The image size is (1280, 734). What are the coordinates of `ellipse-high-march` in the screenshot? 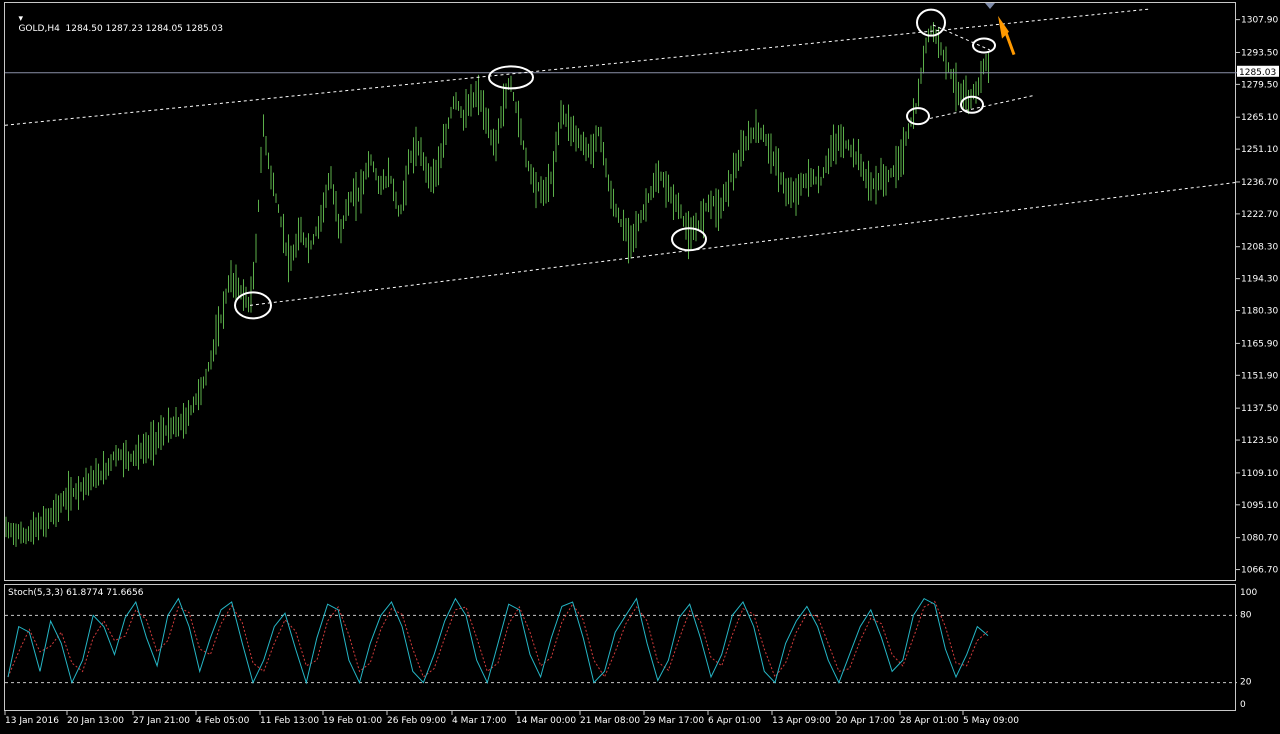 It's located at (511, 77).